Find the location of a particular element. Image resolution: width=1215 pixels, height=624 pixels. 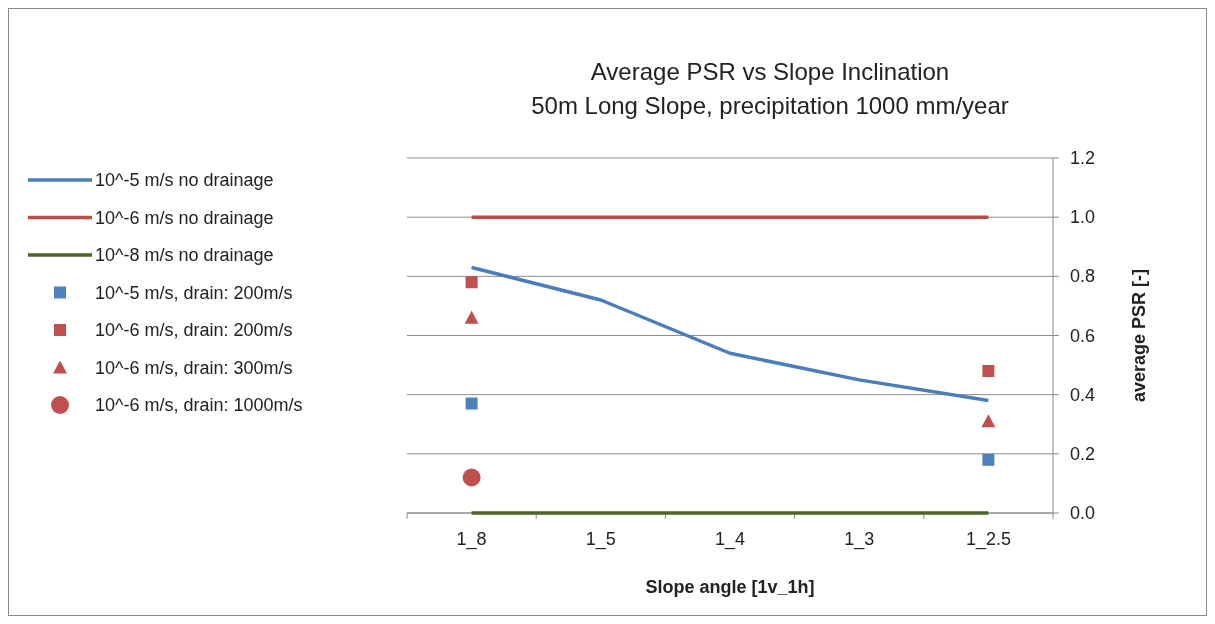

chart-title: Average PSR vs Slope Inclination is located at coordinates (770, 71).